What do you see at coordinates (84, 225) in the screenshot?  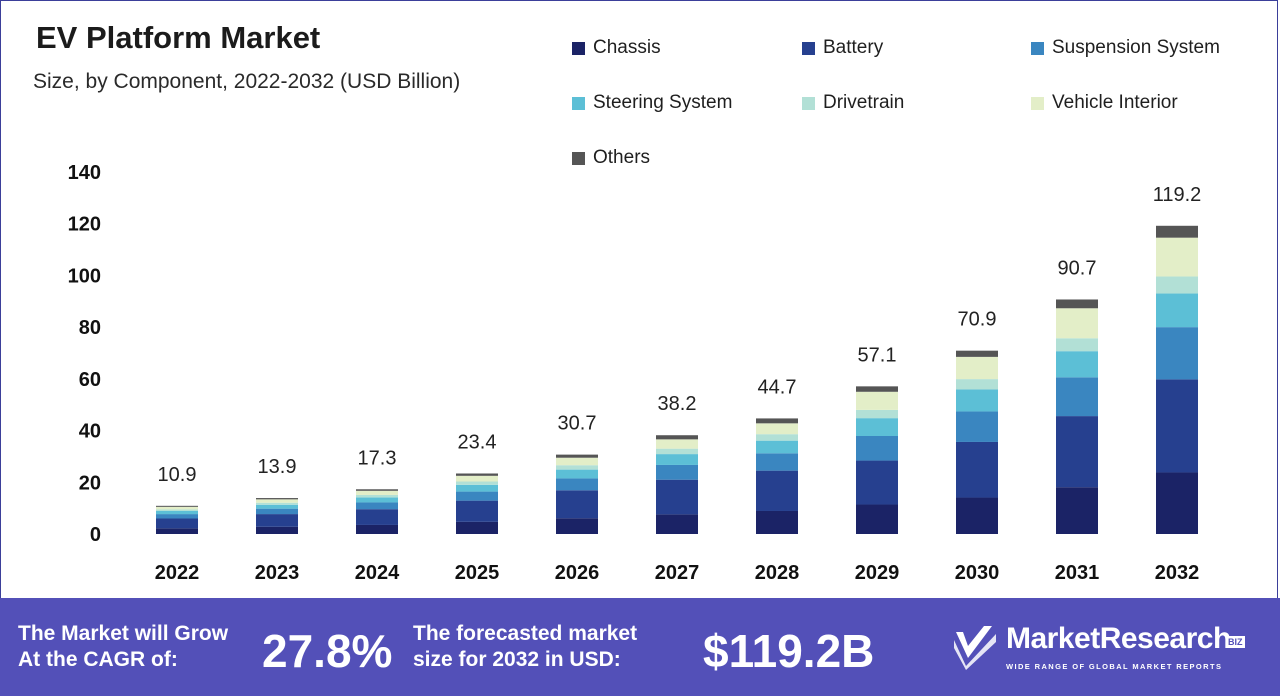 I see `y-tick-label: 120` at bounding box center [84, 225].